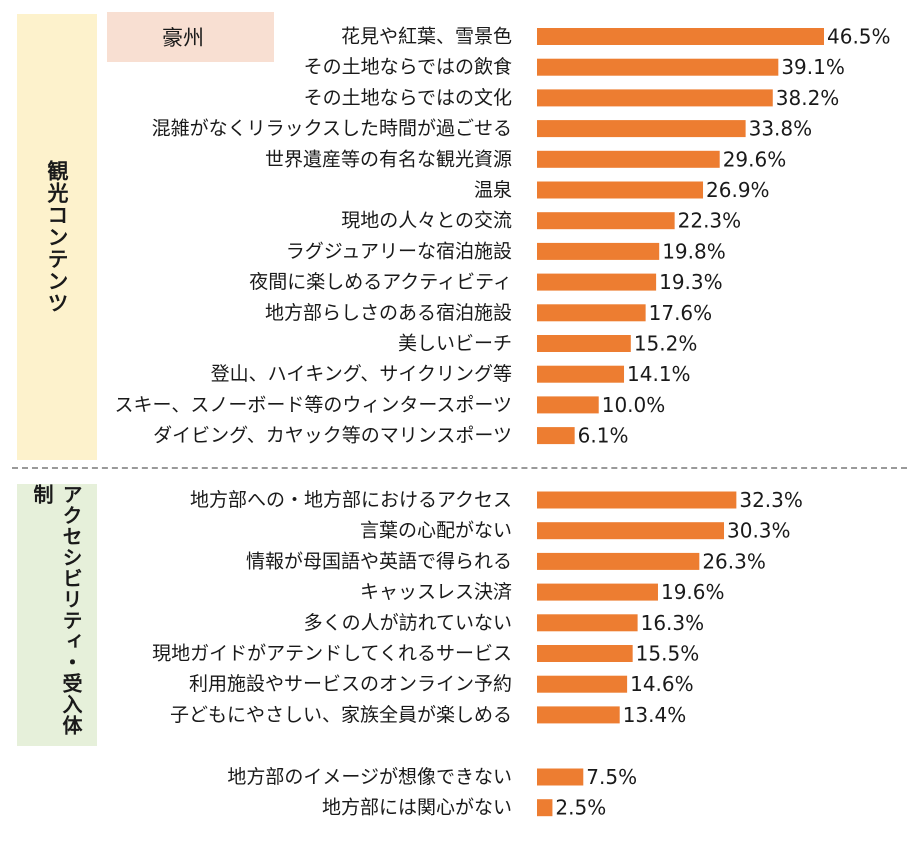 The height and width of the screenshot is (844, 916). I want to click on value-label: 22.3%, so click(710, 221).